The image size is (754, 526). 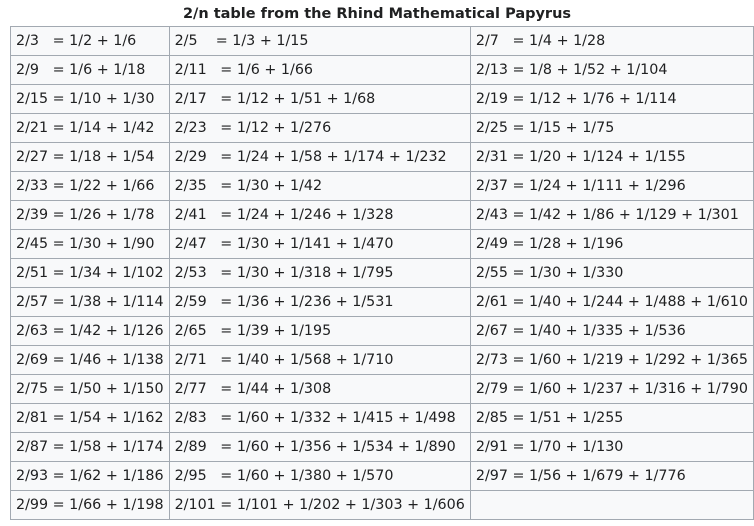 I want to click on table-cell: 2/93 = 1/62 + 1/186, so click(x=90, y=476).